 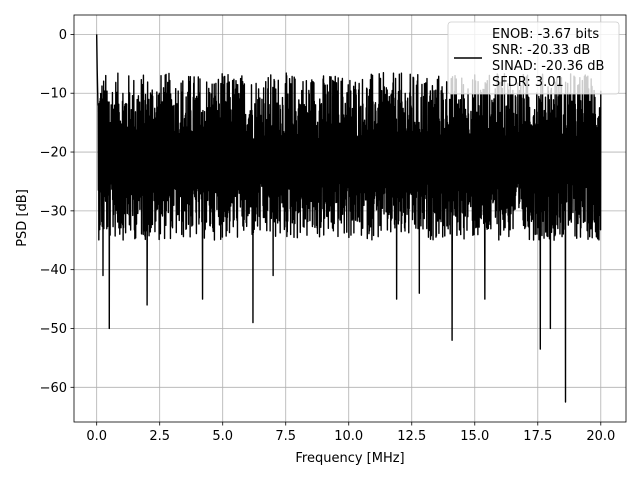 I want to click on y-tick-label: −20, so click(x=53, y=153).